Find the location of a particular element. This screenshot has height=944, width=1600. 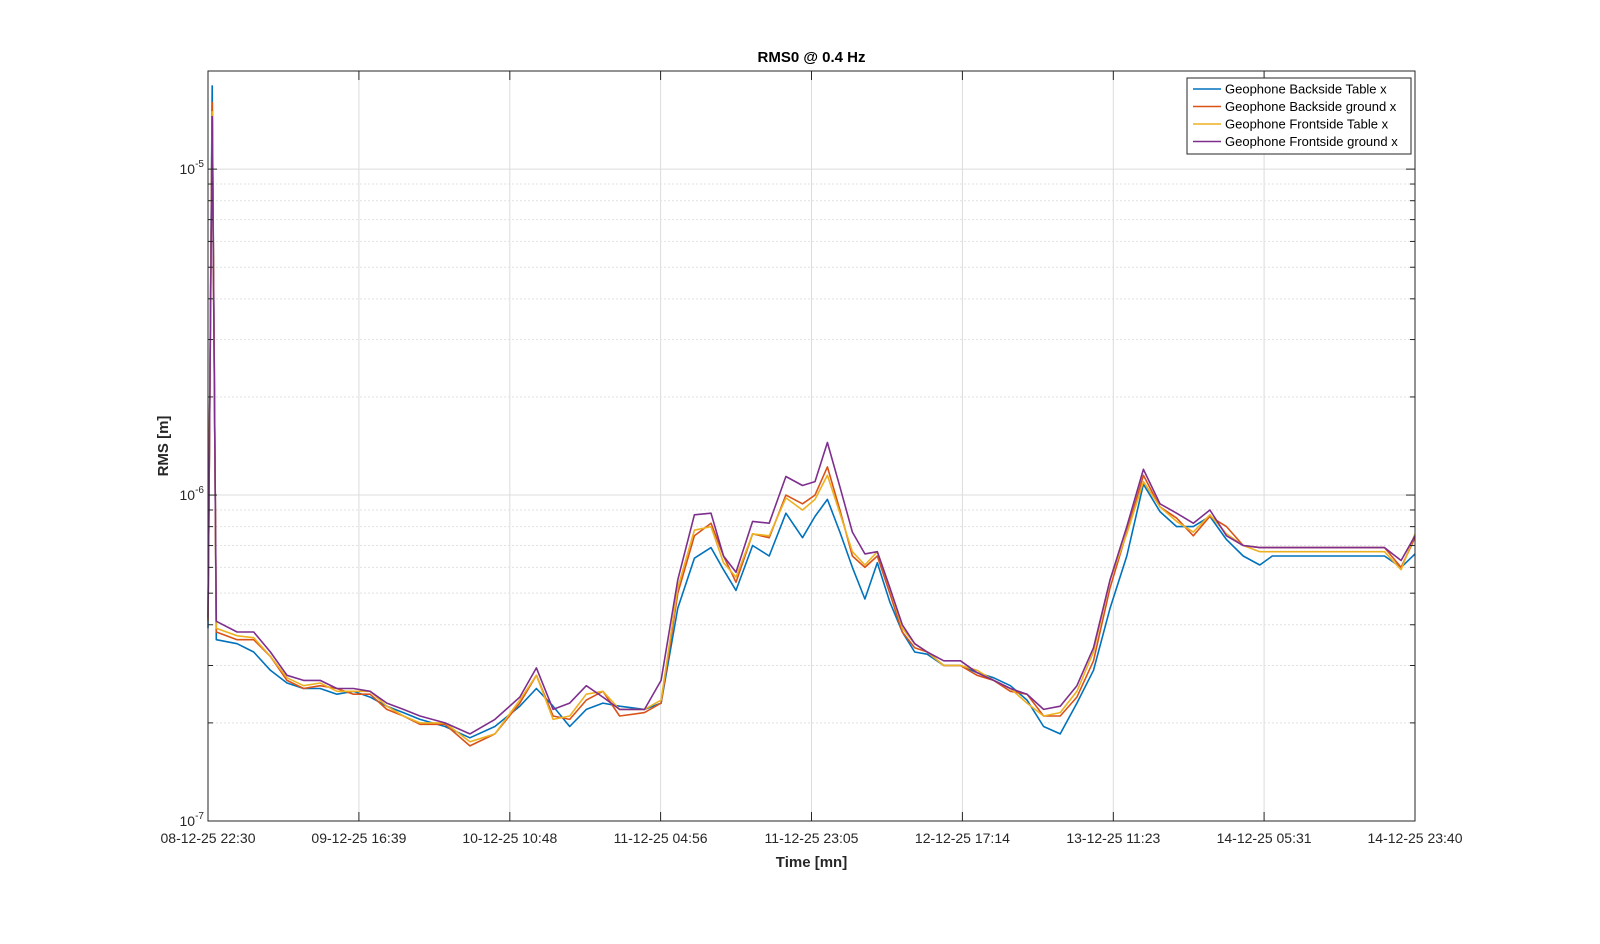

y-tick-label: 10⁻⁶ is located at coordinates (192, 494).